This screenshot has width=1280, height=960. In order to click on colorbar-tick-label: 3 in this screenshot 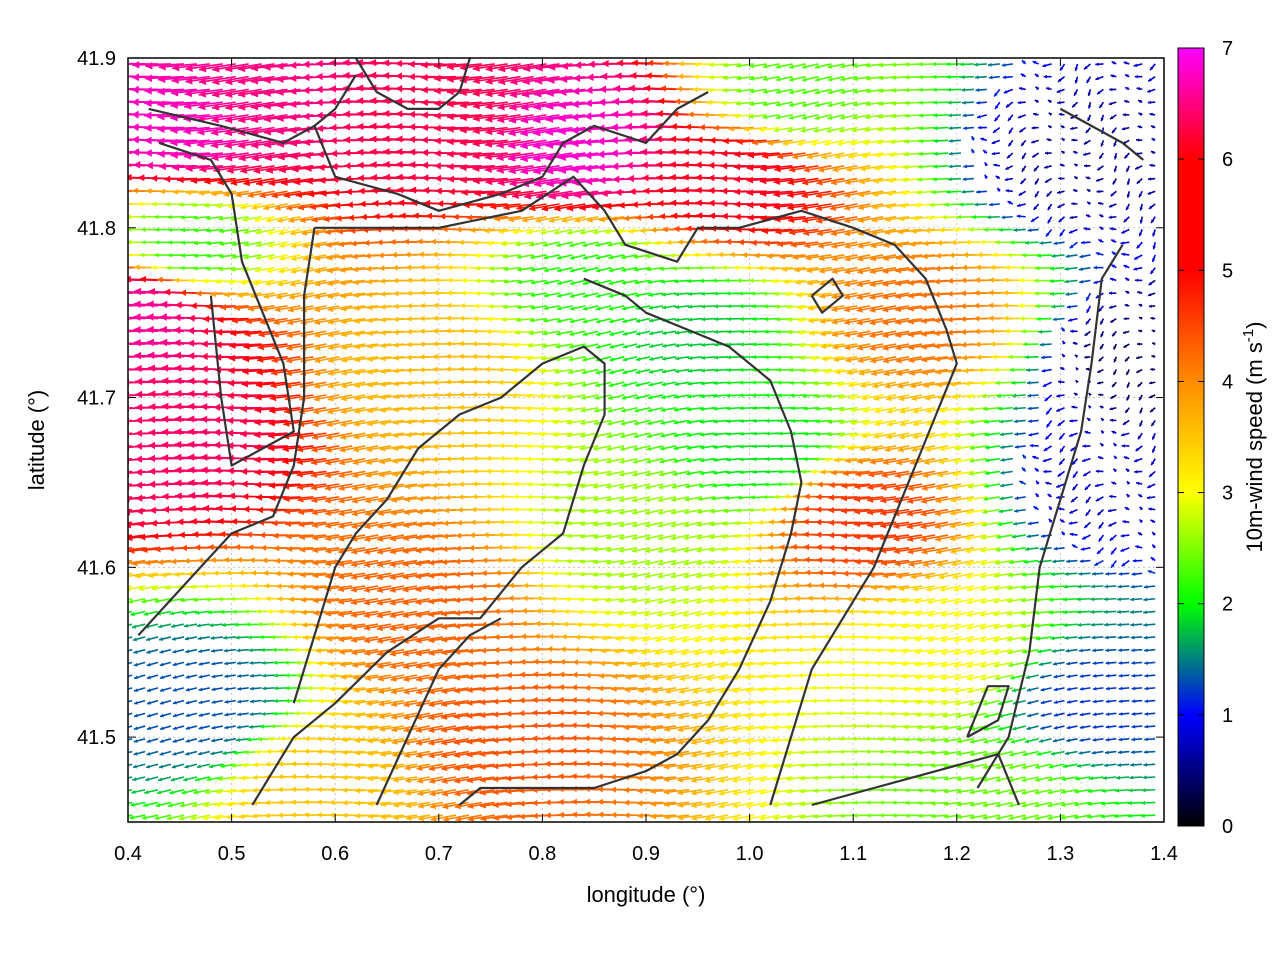, I will do `click(1227, 494)`.